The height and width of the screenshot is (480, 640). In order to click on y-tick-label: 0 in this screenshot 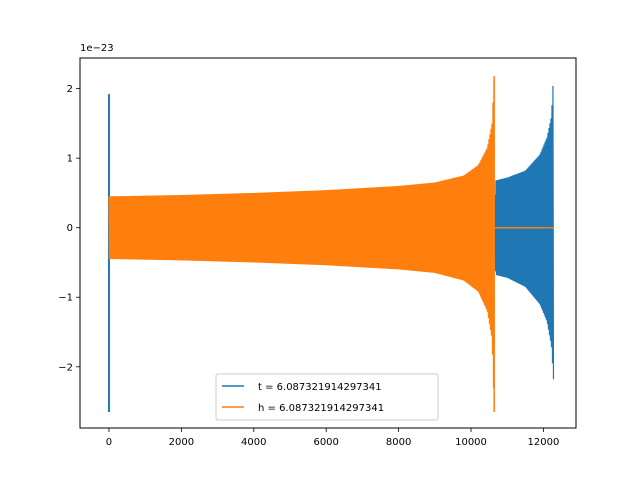, I will do `click(70, 228)`.